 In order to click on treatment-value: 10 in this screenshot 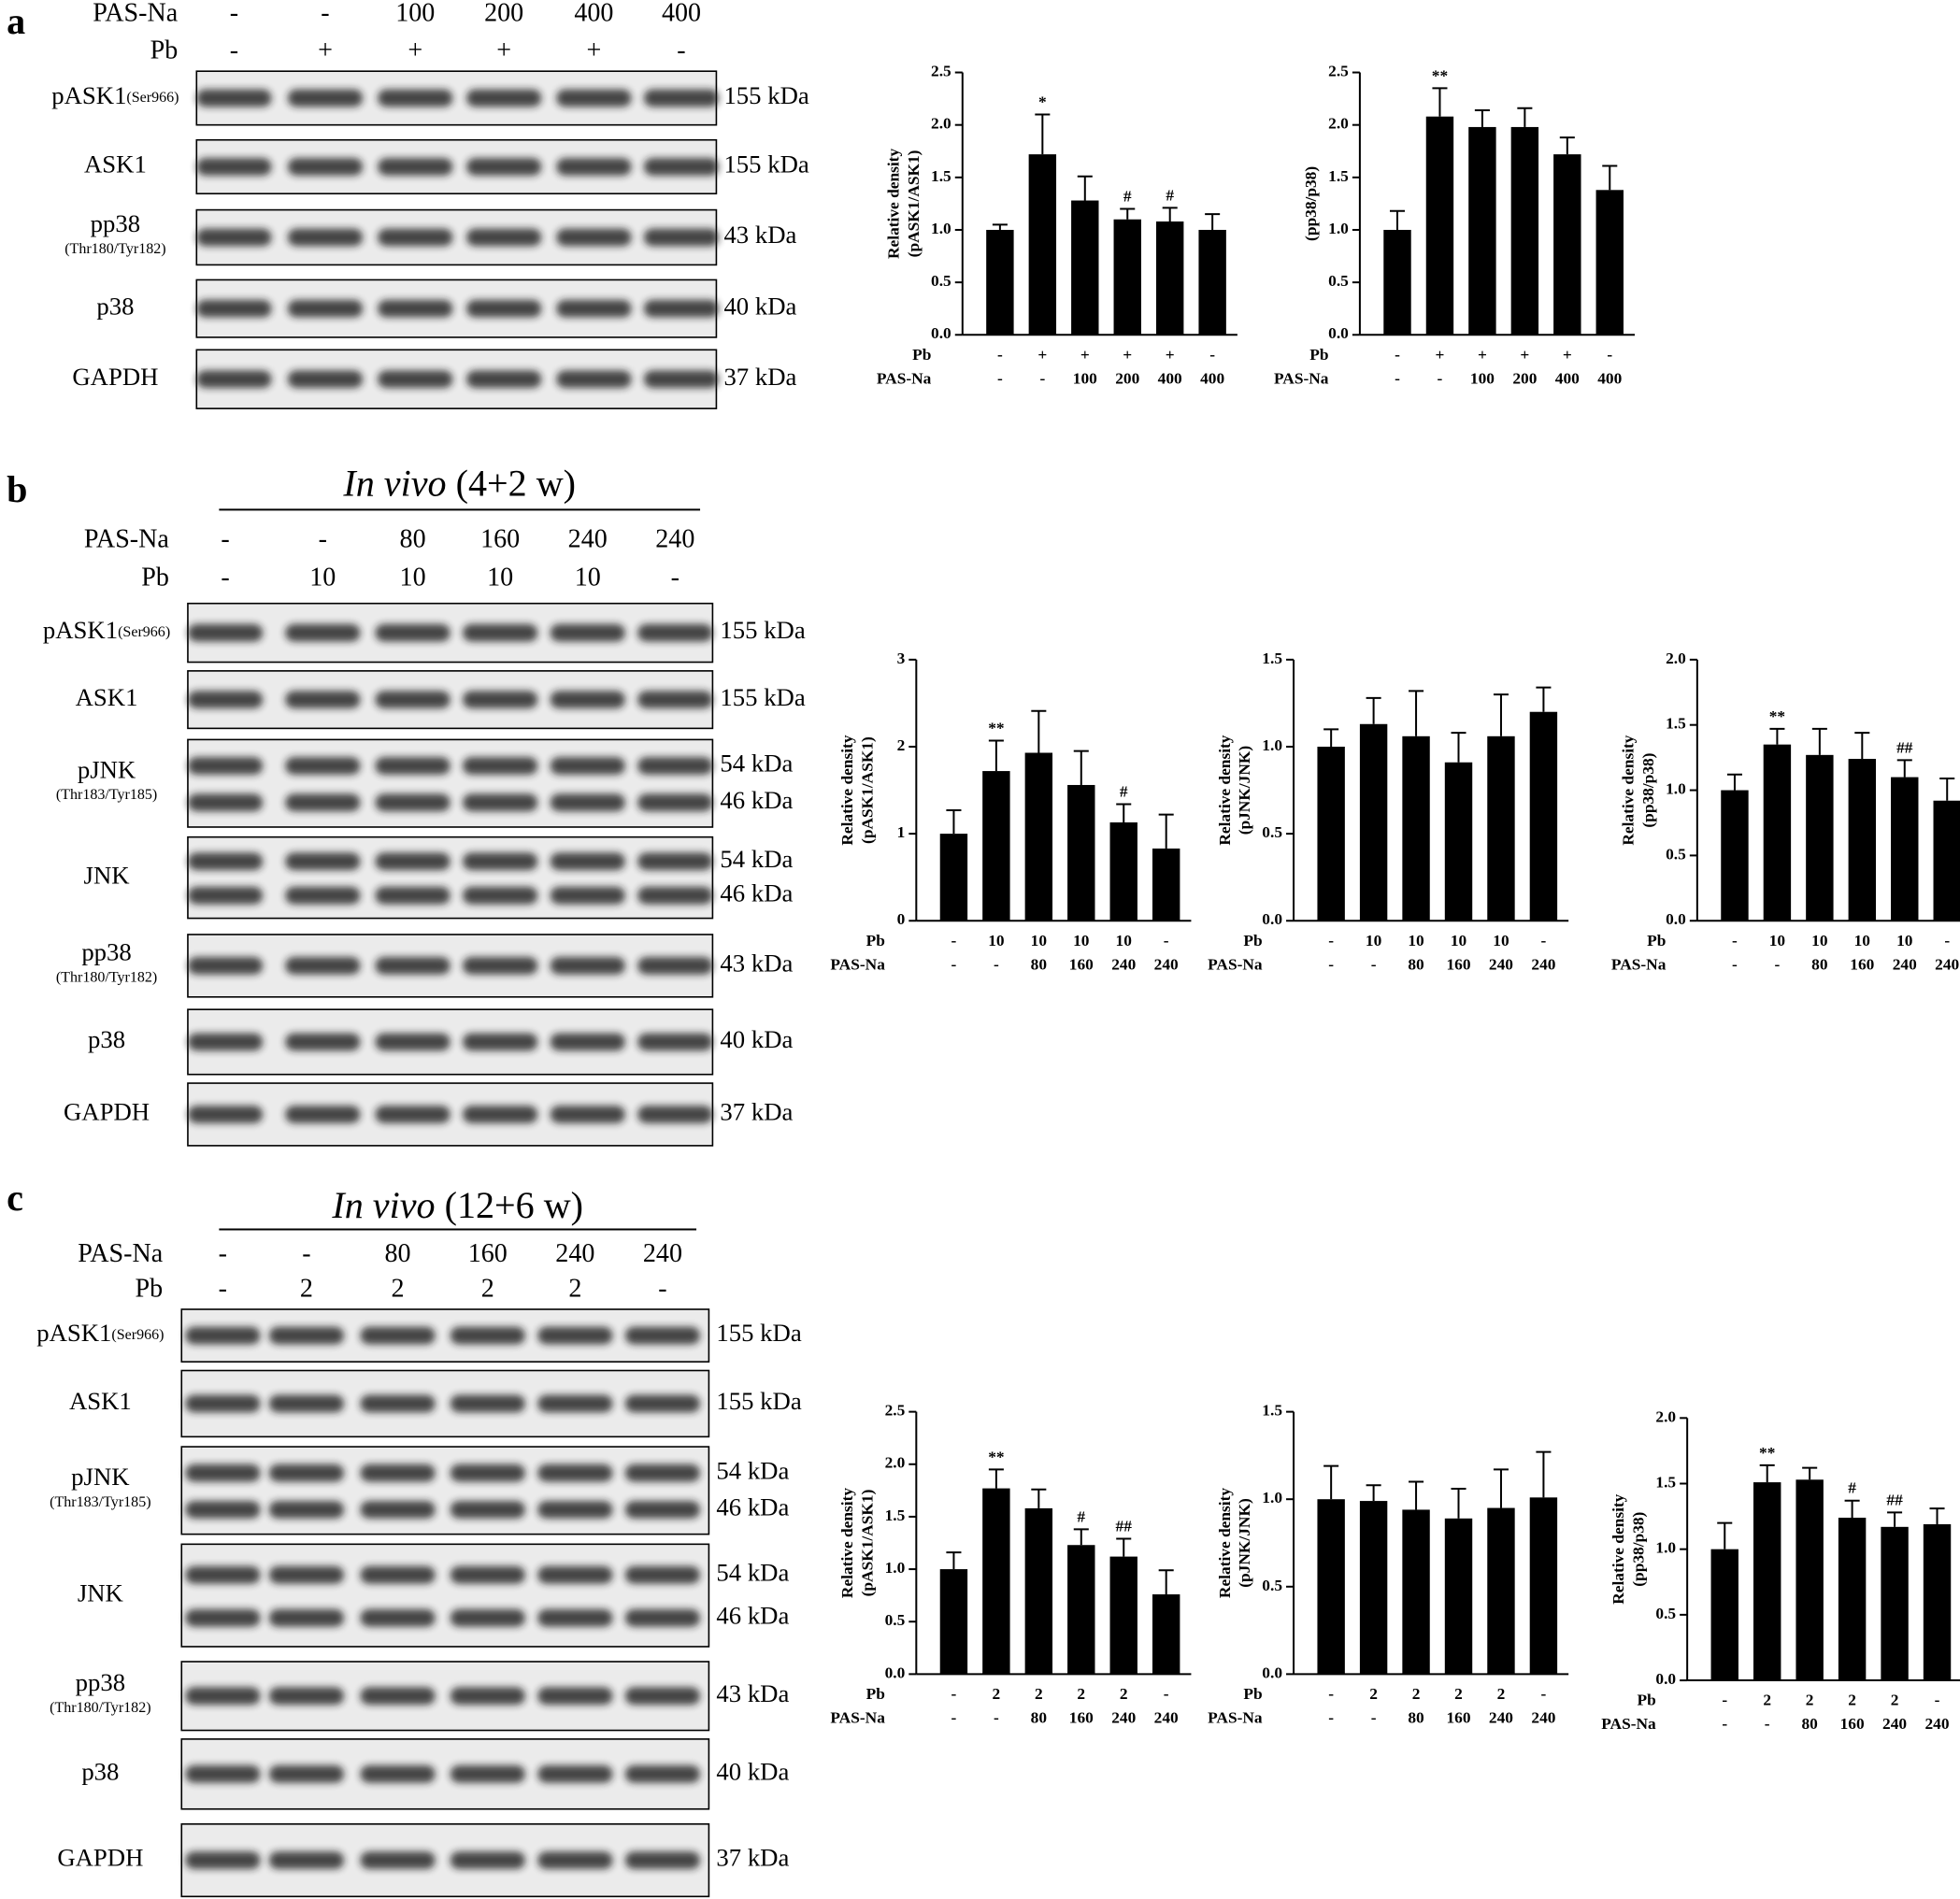, I will do `click(322, 578)`.